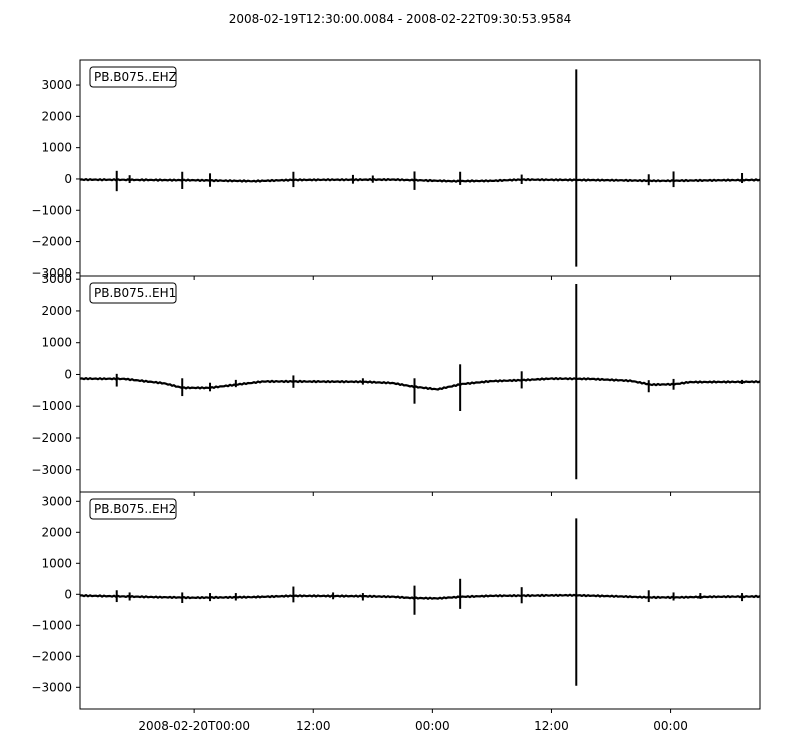  What do you see at coordinates (135, 77) in the screenshot?
I see `station-label: PB.B075..EHZ` at bounding box center [135, 77].